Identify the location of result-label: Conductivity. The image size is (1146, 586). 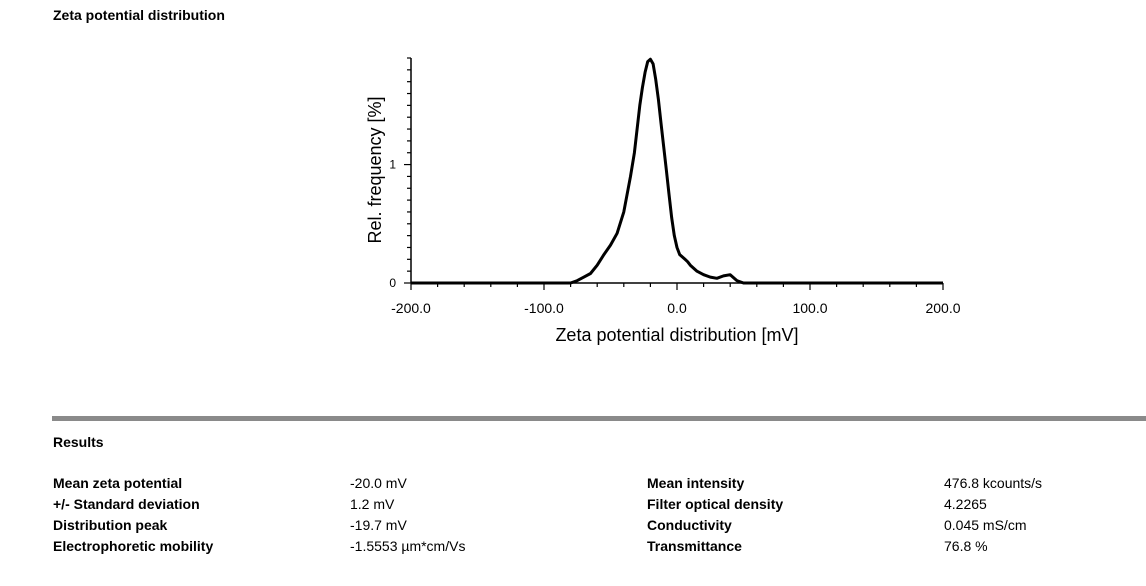
(689, 525).